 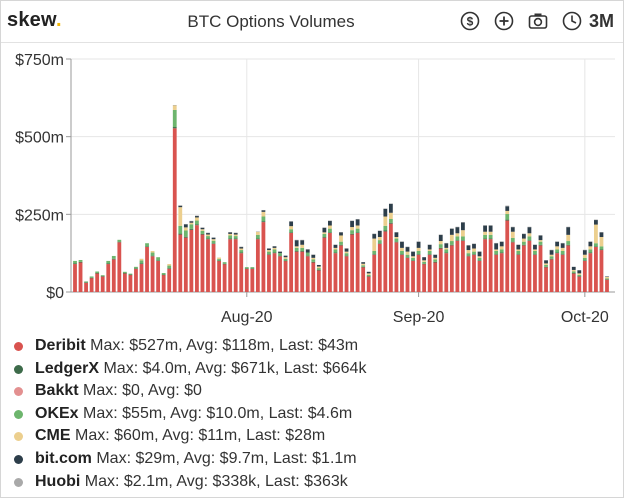 What do you see at coordinates (602, 21) in the screenshot?
I see `range-selector: 3M` at bounding box center [602, 21].